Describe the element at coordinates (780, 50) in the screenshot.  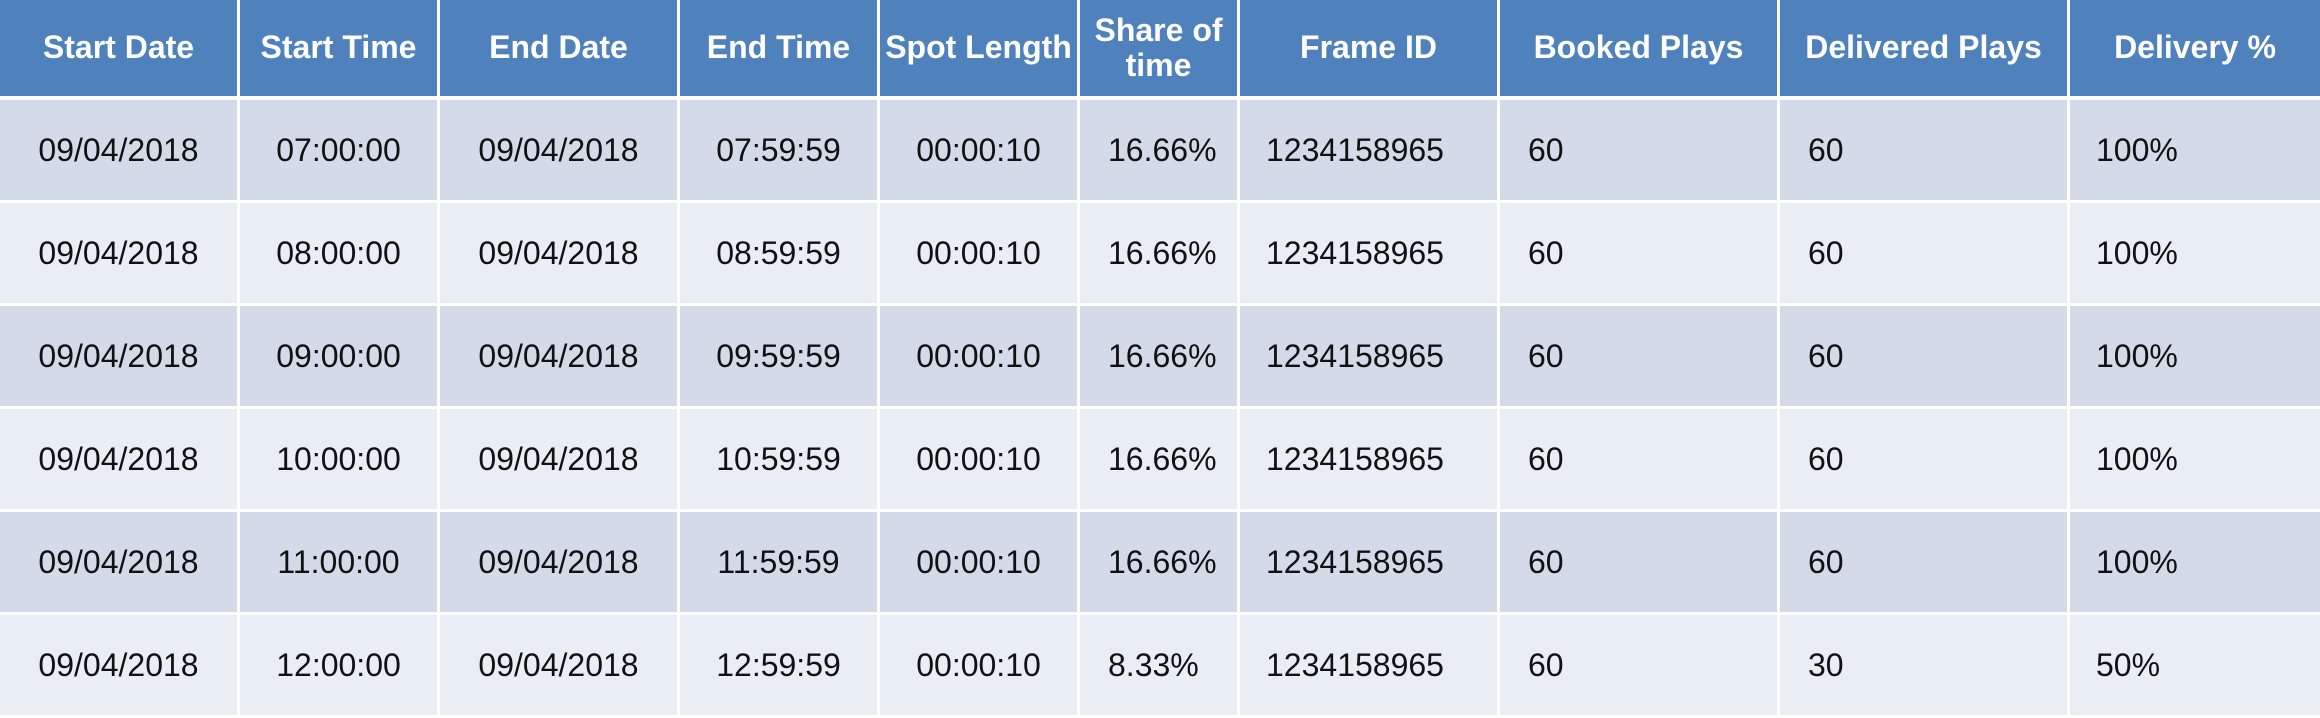
I see `header-end-time: End Time` at that location.